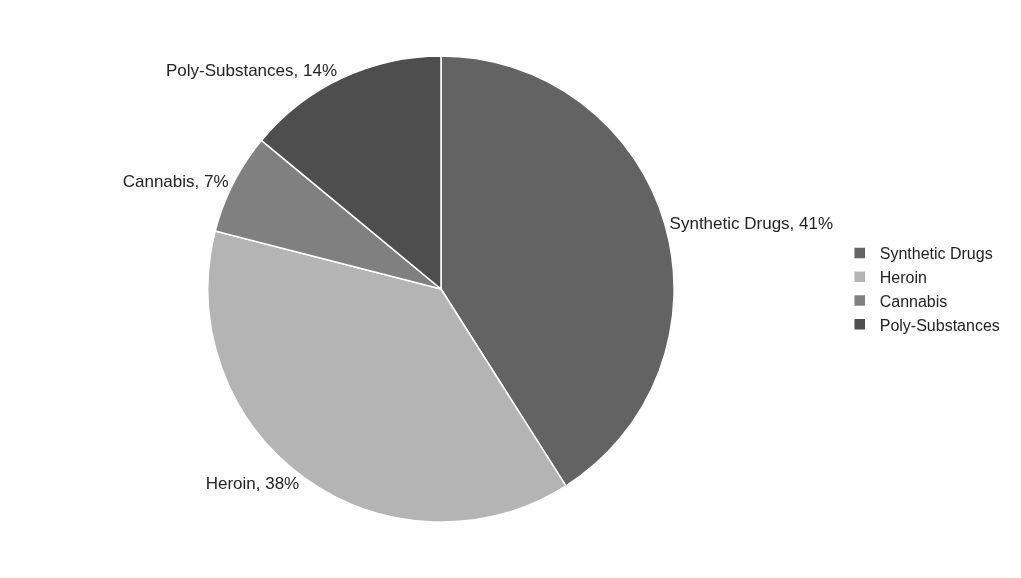 The width and height of the screenshot is (1021, 578). Describe the element at coordinates (751, 223) in the screenshot. I see `data-label: Synthetic Drugs, 41%` at that location.